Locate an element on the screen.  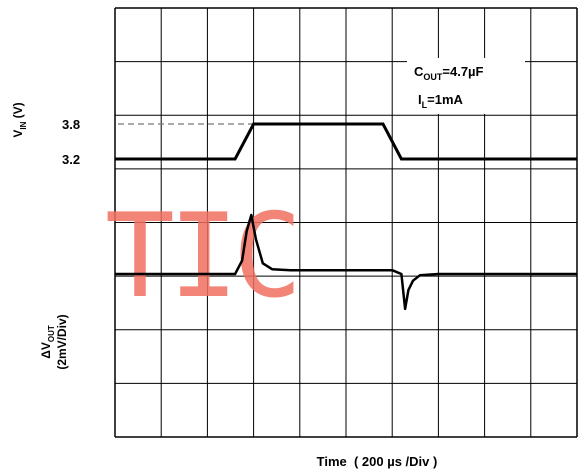
vin-trace is located at coordinates (346, 141).